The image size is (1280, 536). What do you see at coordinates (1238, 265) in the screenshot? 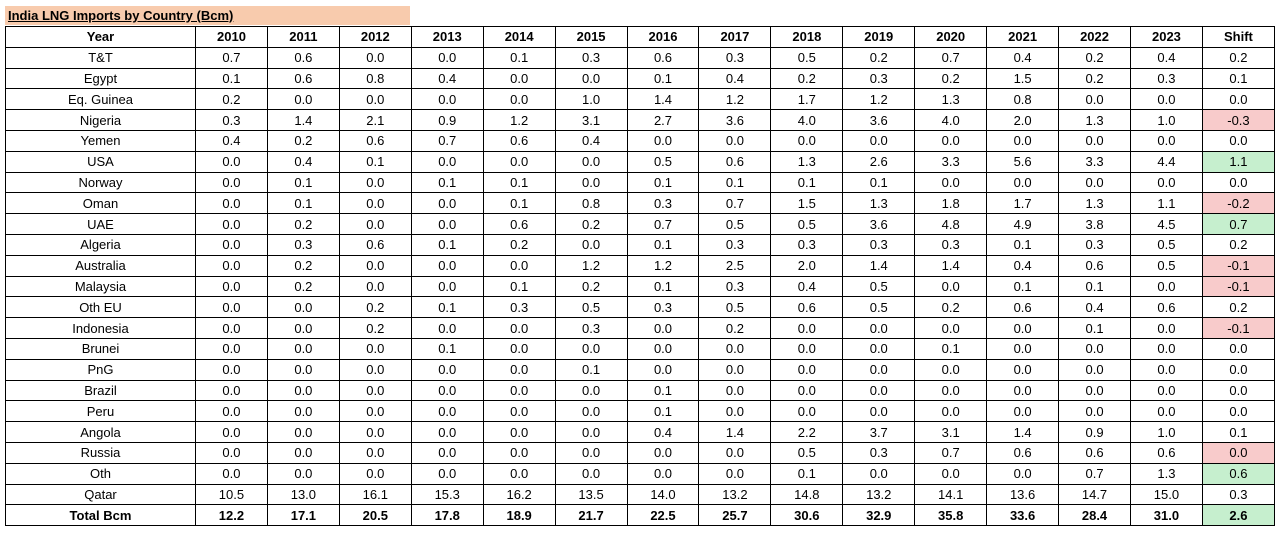
I see `table-cell: -0.1` at bounding box center [1238, 265].